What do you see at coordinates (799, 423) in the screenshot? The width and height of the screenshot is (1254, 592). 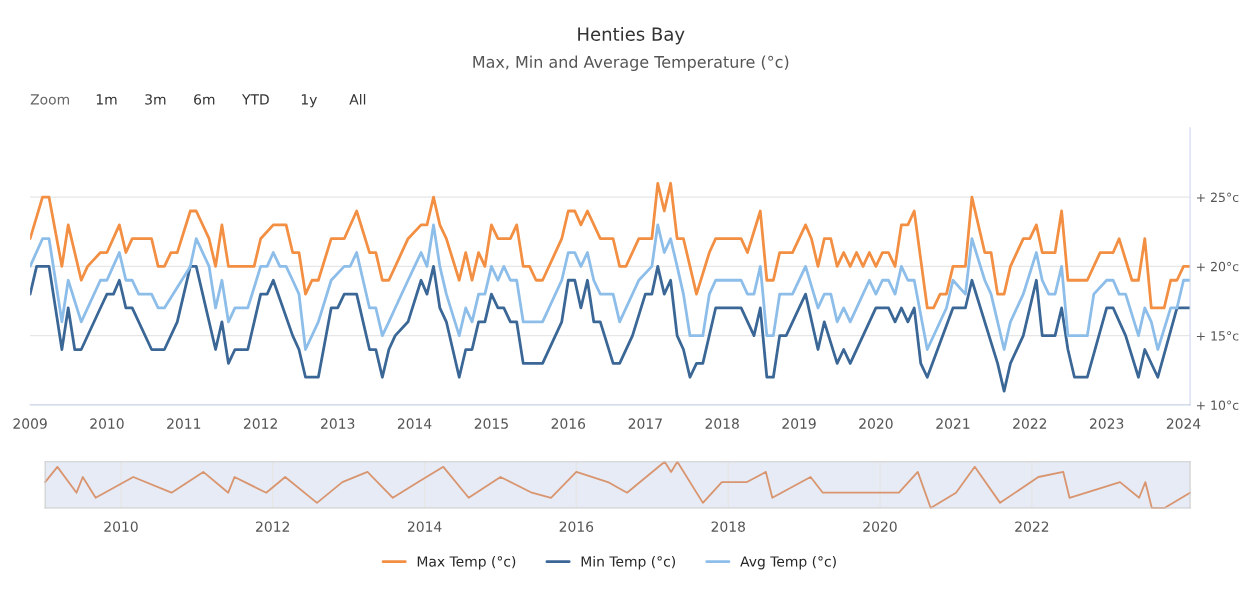 I see `x-tick-label: 2019` at bounding box center [799, 423].